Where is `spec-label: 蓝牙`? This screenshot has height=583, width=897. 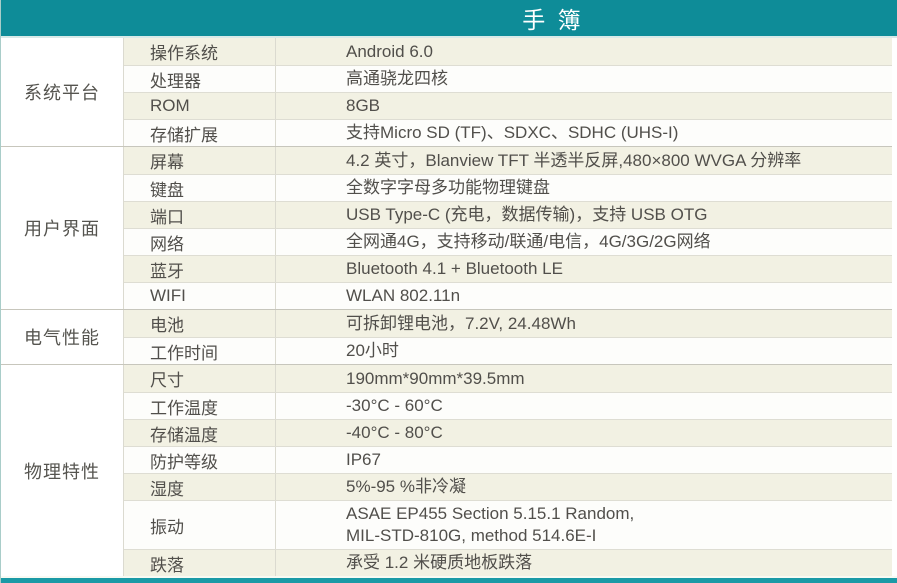
spec-label: 蓝牙 is located at coordinates (167, 271).